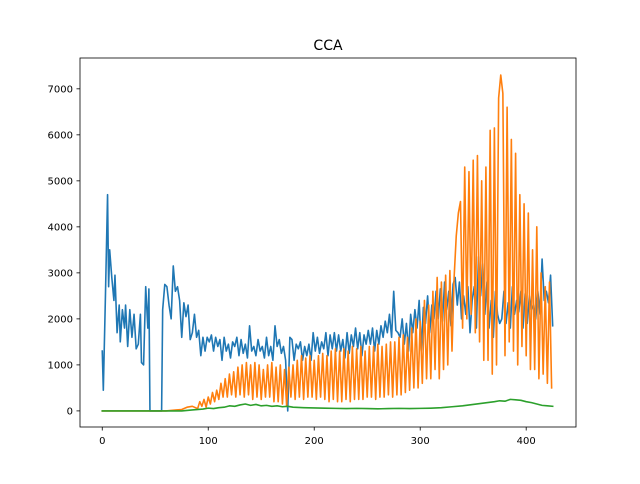 The width and height of the screenshot is (640, 484). I want to click on y-tick-label: 6000, so click(60, 135).